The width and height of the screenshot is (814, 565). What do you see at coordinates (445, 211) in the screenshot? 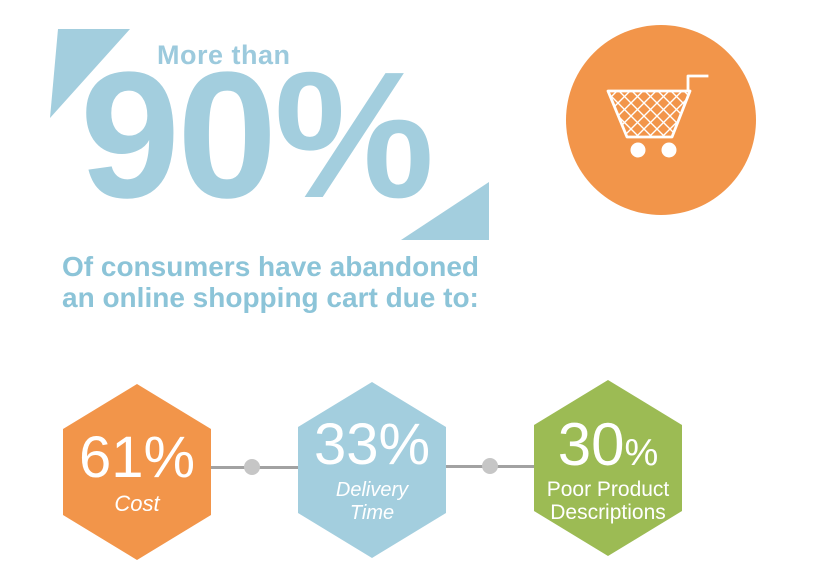
I see `corner-triangle-bottom-right-icon` at bounding box center [445, 211].